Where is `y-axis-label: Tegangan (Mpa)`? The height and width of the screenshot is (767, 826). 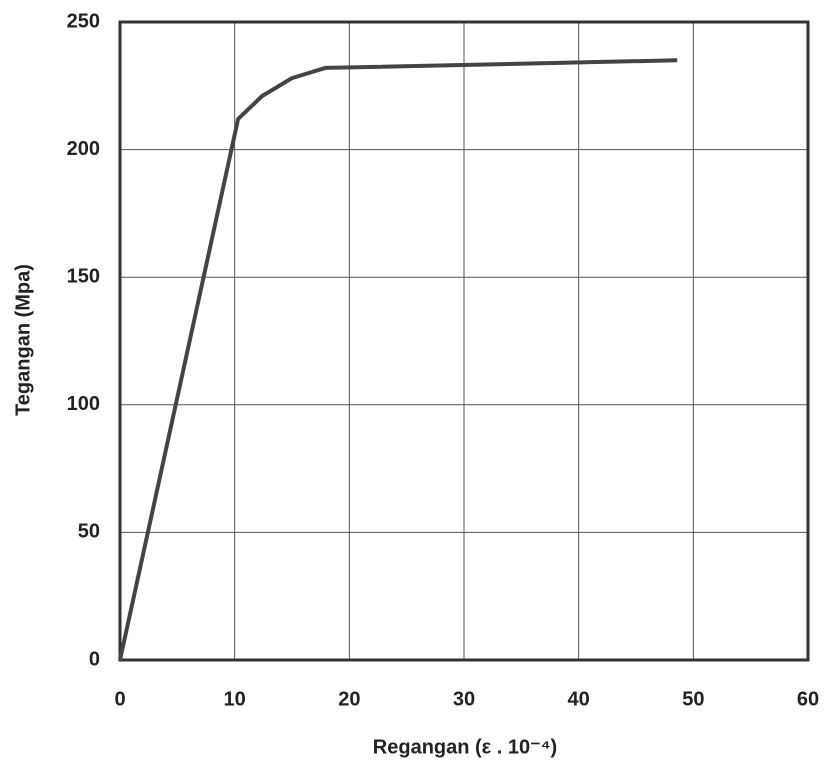
y-axis-label: Tegangan (Mpa) is located at coordinates (23, 340).